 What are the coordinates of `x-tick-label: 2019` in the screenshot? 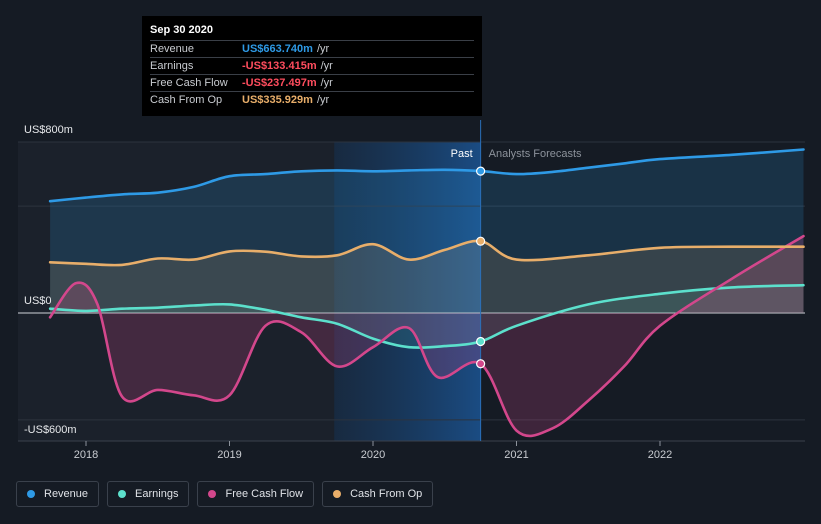 It's located at (229, 455).